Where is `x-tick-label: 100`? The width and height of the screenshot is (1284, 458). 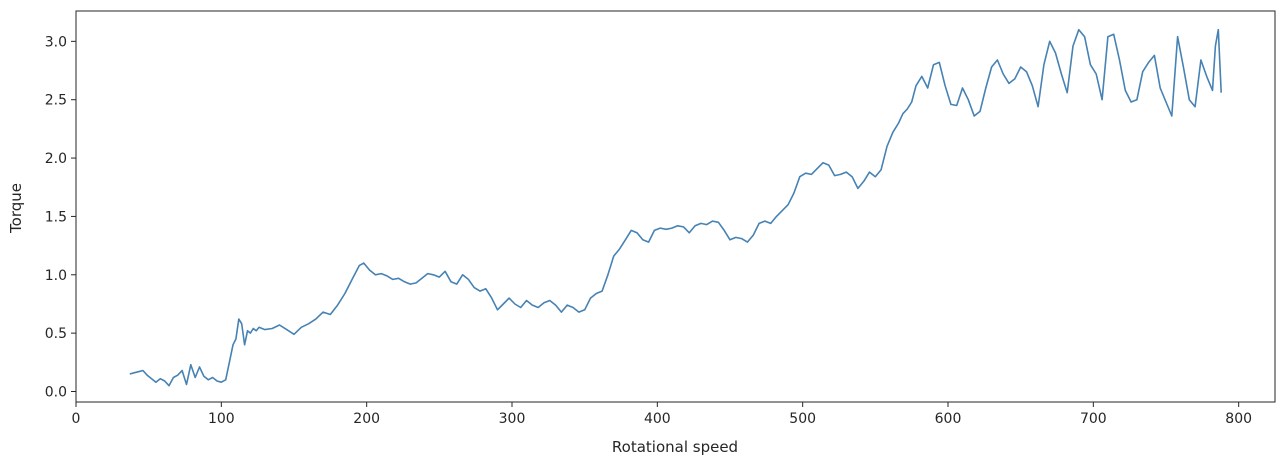 x-tick-label: 100 is located at coordinates (221, 419).